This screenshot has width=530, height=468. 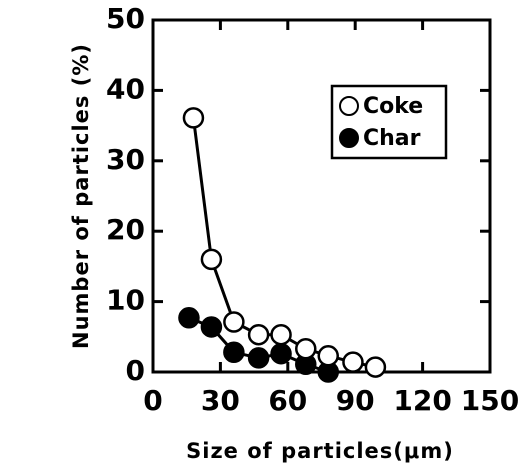 What do you see at coordinates (320, 451) in the screenshot?
I see `x-axis-label: Size of particles(μm)` at bounding box center [320, 451].